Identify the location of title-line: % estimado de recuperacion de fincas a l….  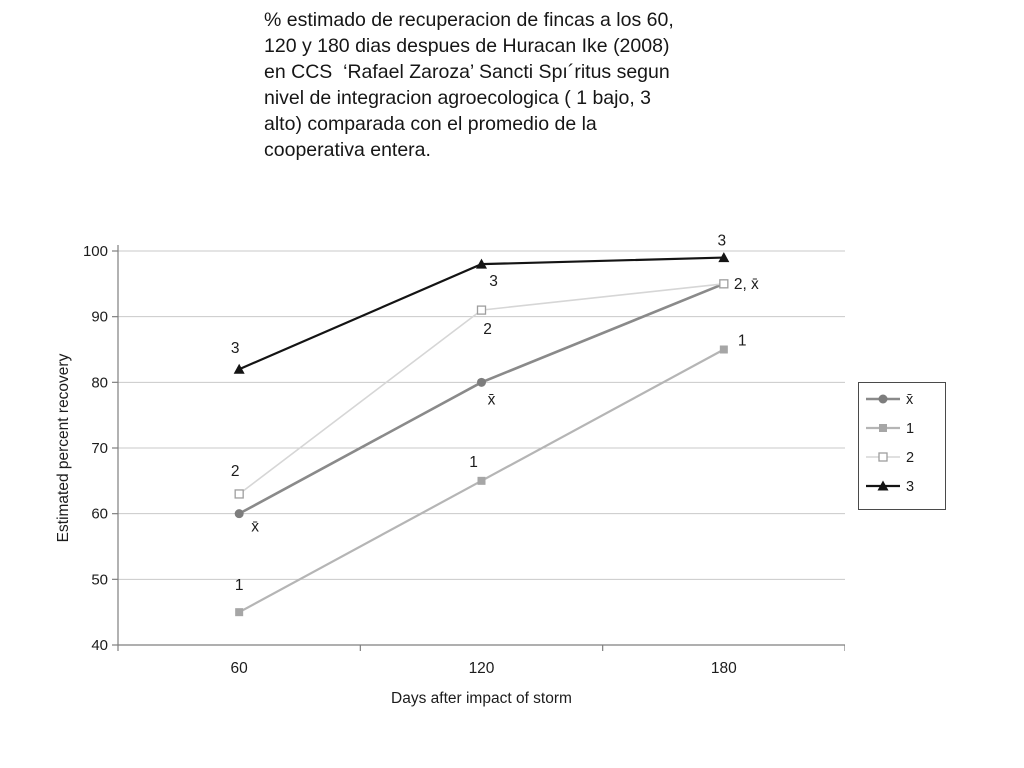
(469, 20).